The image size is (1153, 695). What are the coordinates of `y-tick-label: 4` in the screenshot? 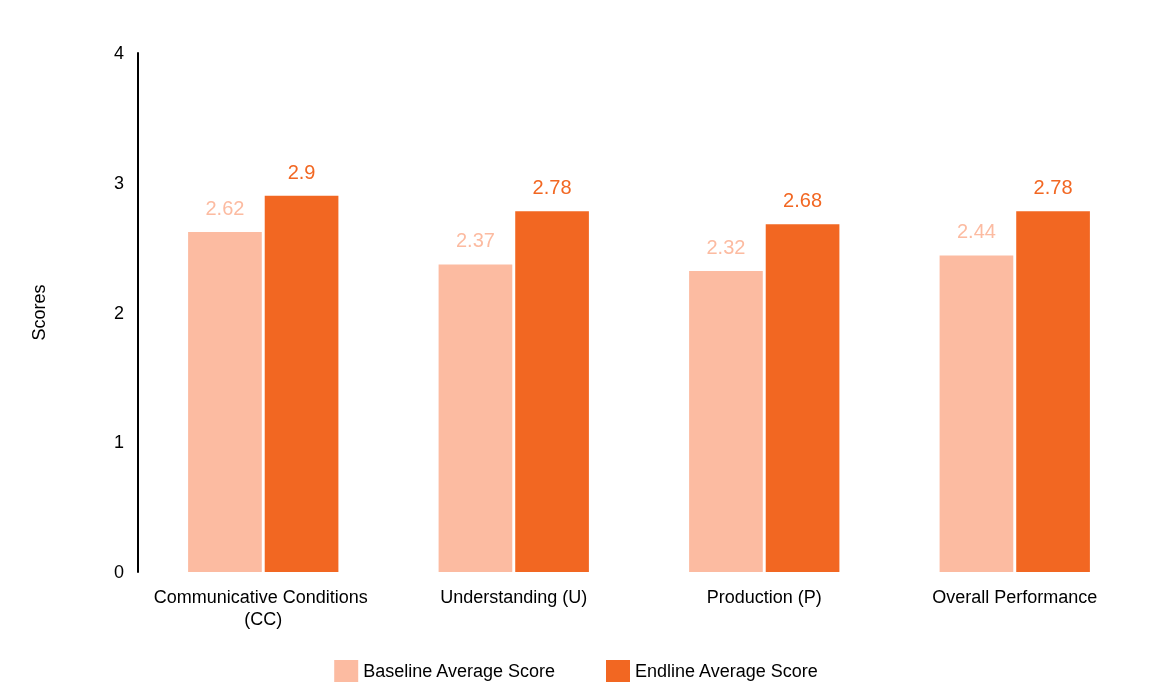 It's located at (118, 53).